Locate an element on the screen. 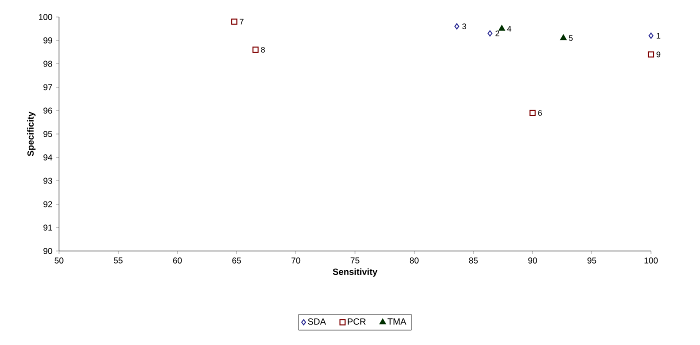 The width and height of the screenshot is (700, 345). y-axis-title: Specificity is located at coordinates (31, 134).